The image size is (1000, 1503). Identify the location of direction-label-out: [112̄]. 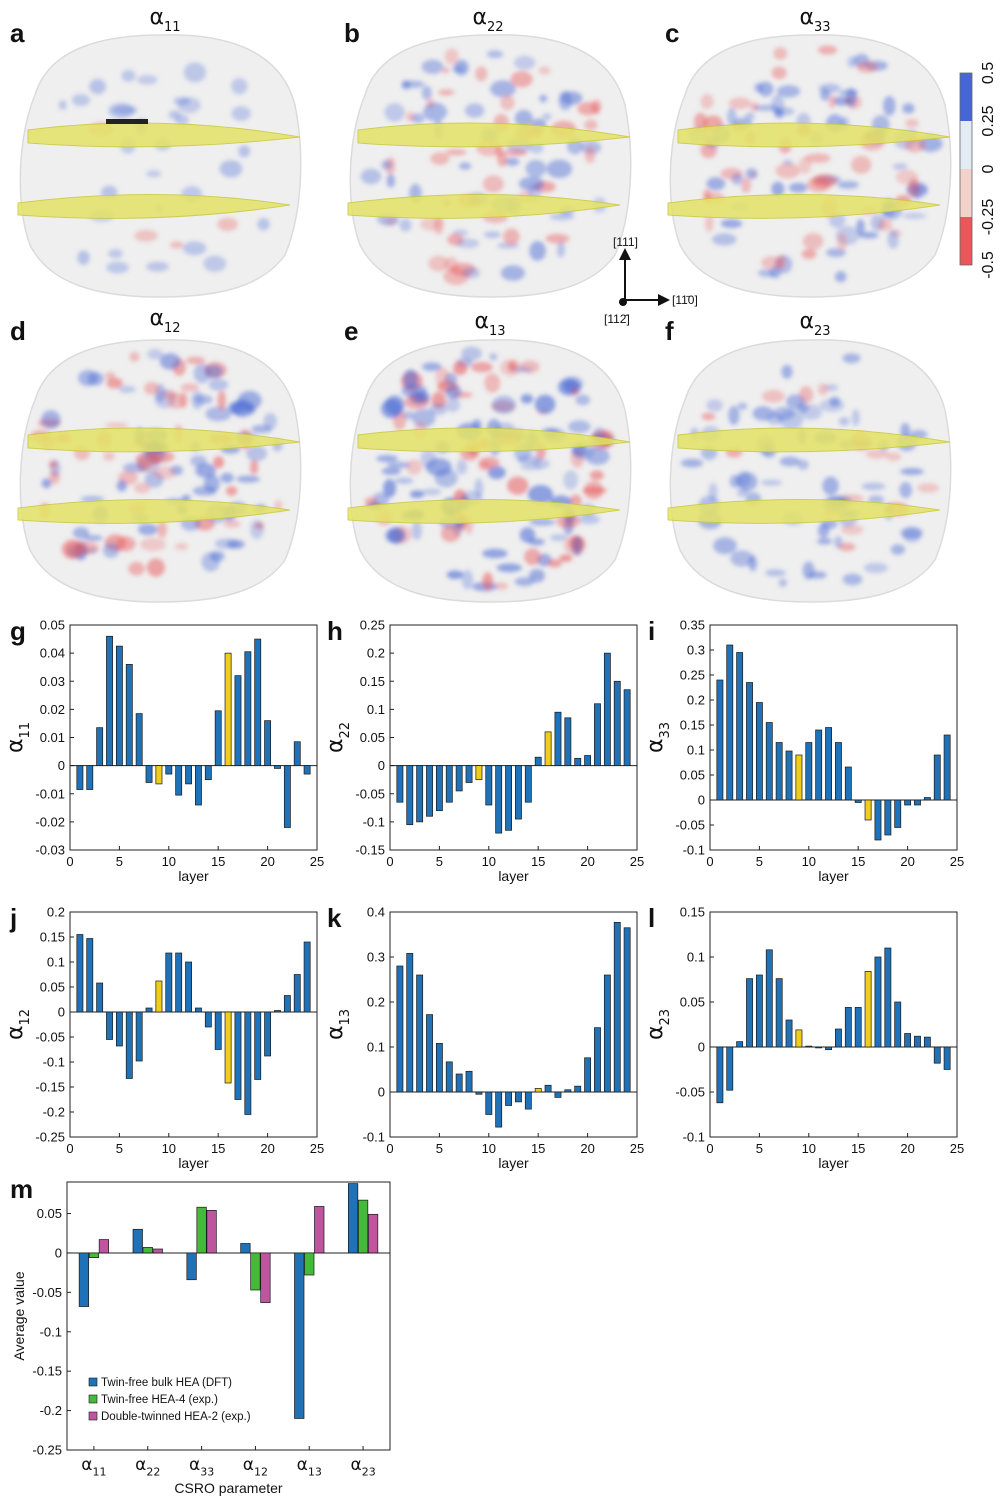
(617, 319).